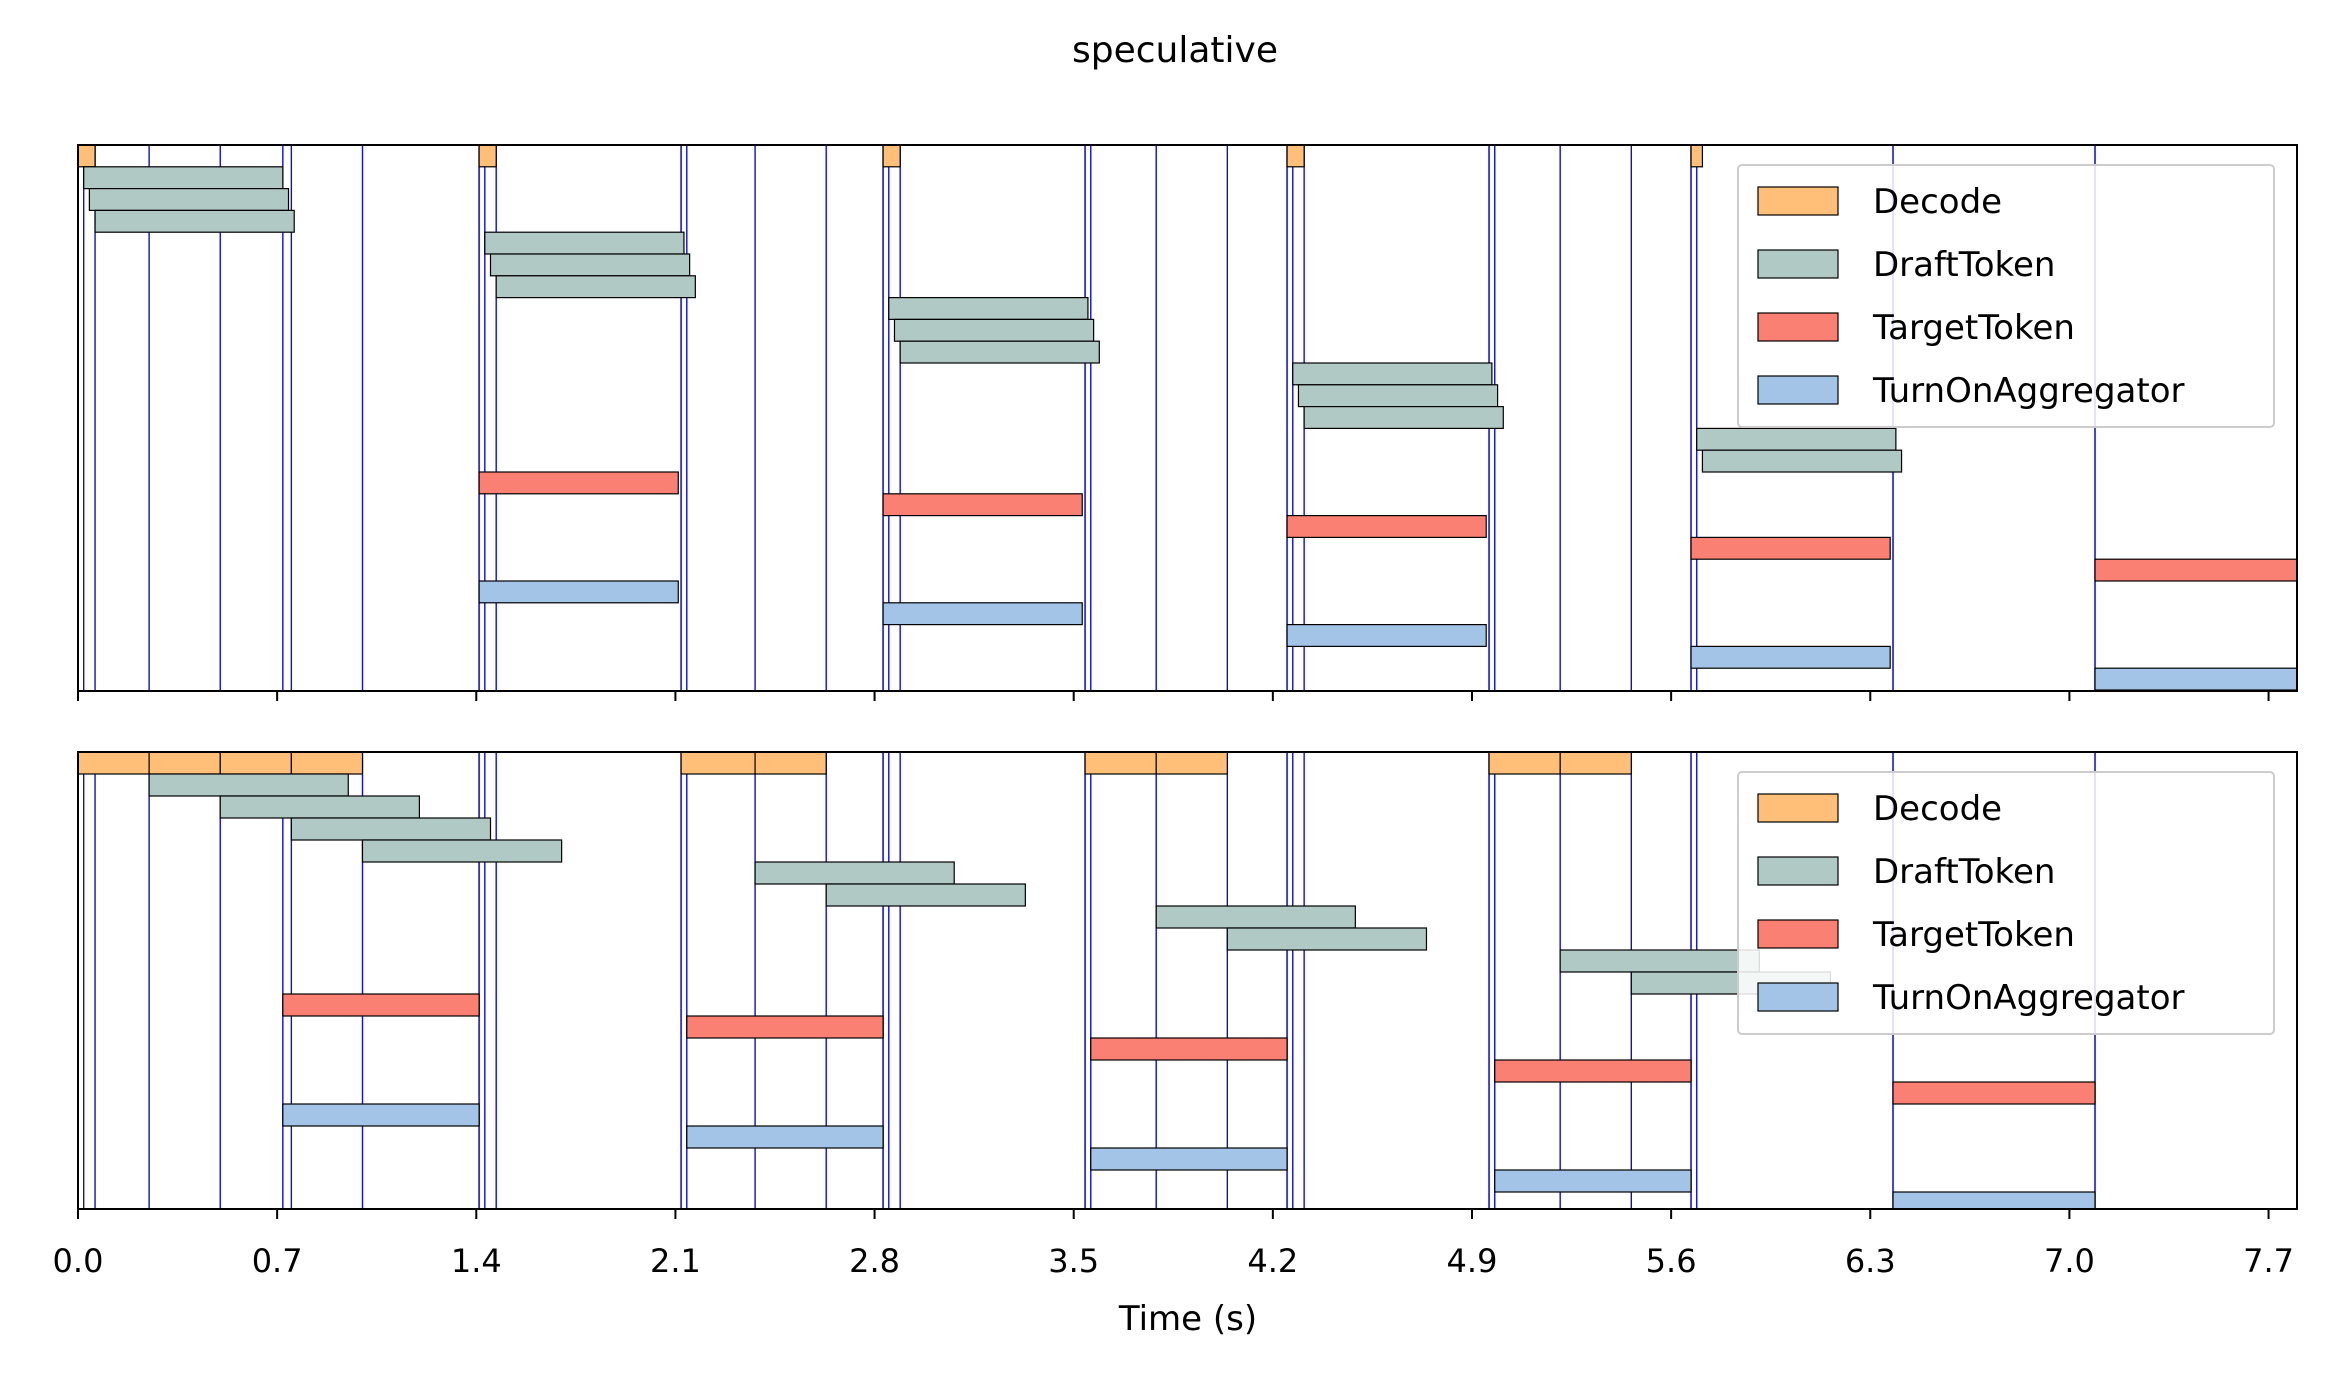 Image resolution: width=2340 pixels, height=1380 pixels. Describe the element at coordinates (1870, 1261) in the screenshot. I see `x-tick-label: 6.3` at that location.